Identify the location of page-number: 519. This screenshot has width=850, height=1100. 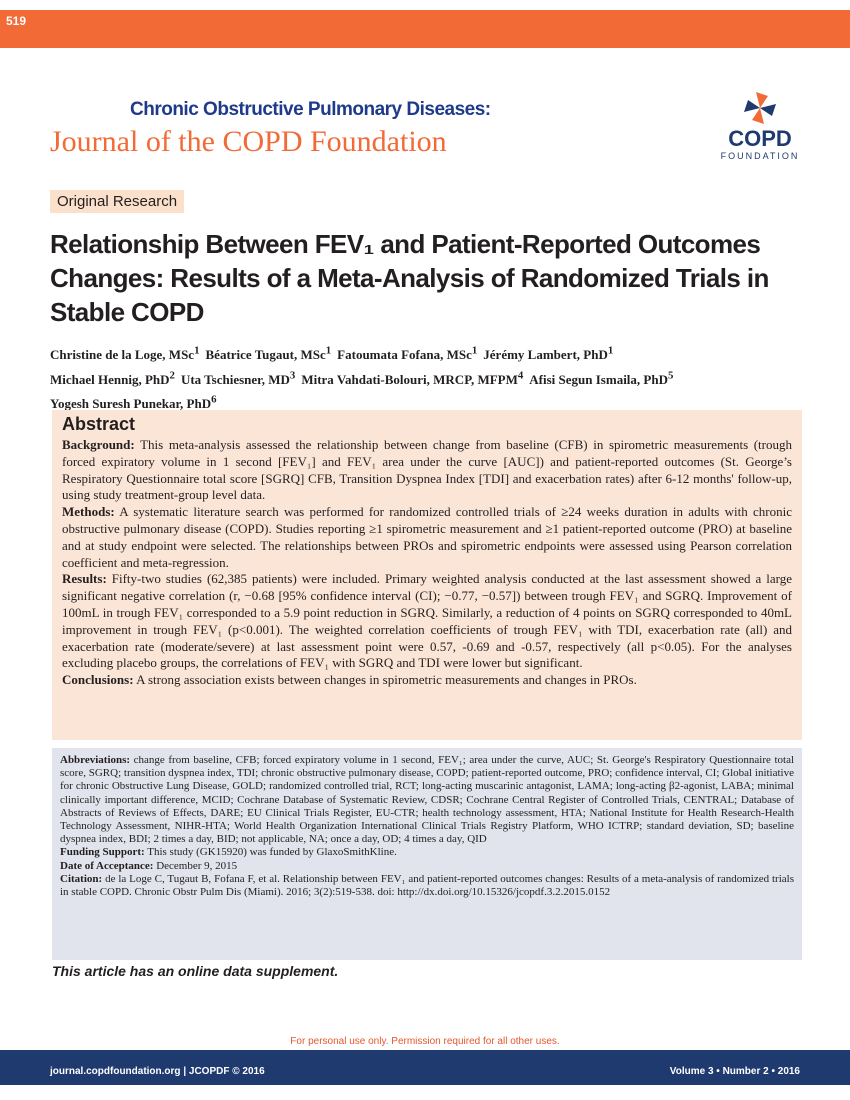
(16, 21).